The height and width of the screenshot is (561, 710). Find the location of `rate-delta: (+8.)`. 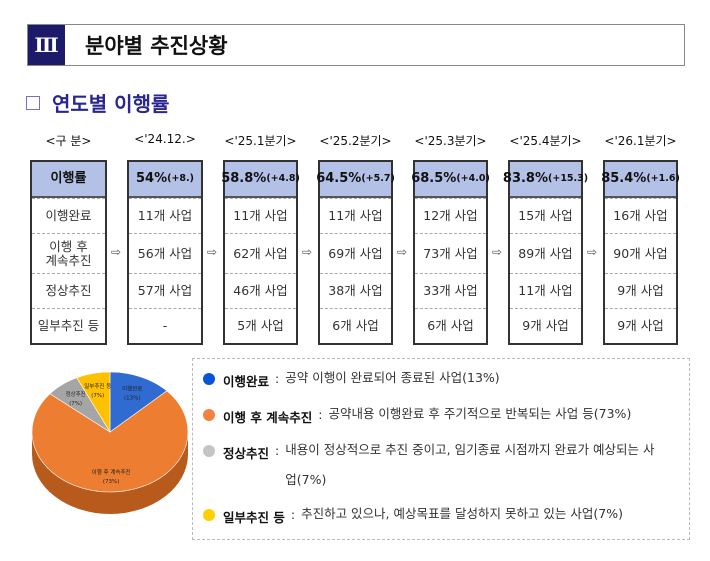

rate-delta: (+8.) is located at coordinates (180, 178).